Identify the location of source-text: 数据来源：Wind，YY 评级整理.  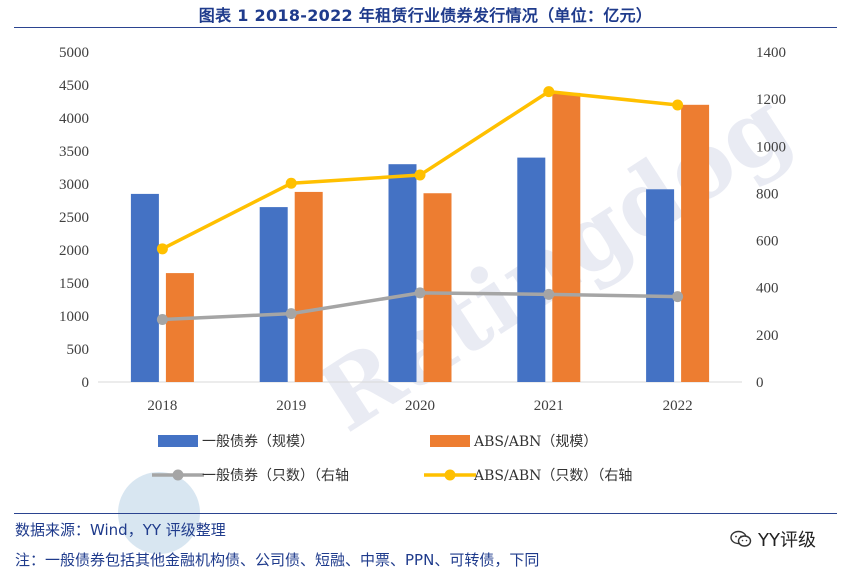
(120, 530).